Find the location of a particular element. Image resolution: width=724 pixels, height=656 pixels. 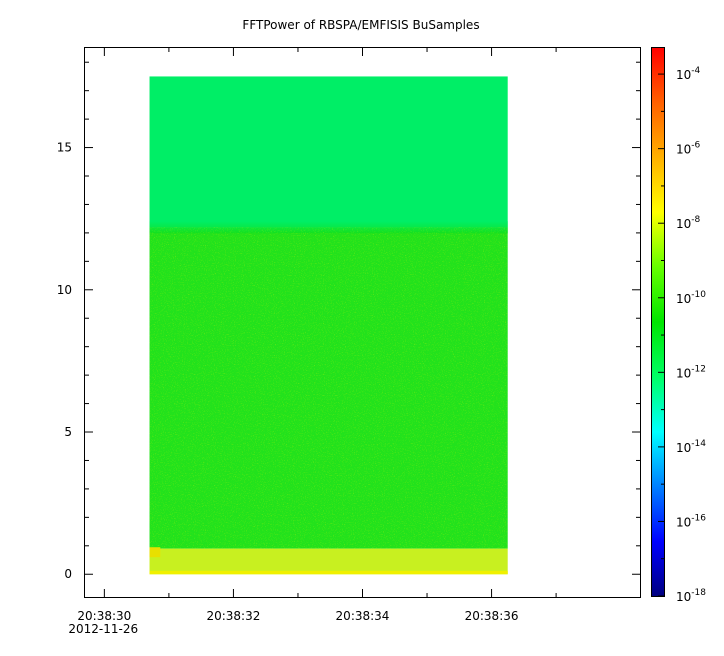

colorbar-tick-label: 10⁻⁶ is located at coordinates (688, 149).